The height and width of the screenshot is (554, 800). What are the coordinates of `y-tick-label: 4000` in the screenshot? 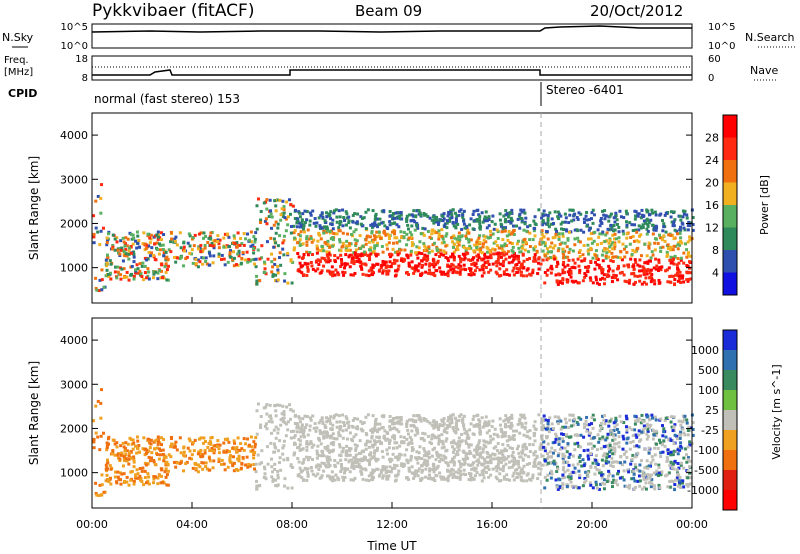 It's located at (74, 135).